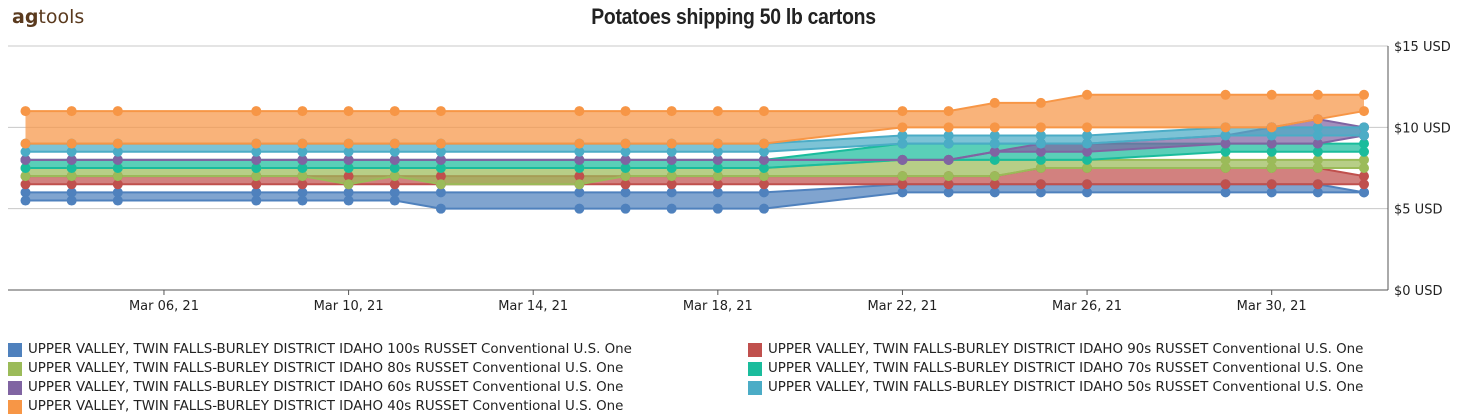  I want to click on x-tick-label: Mar 30, 21, so click(1272, 306).